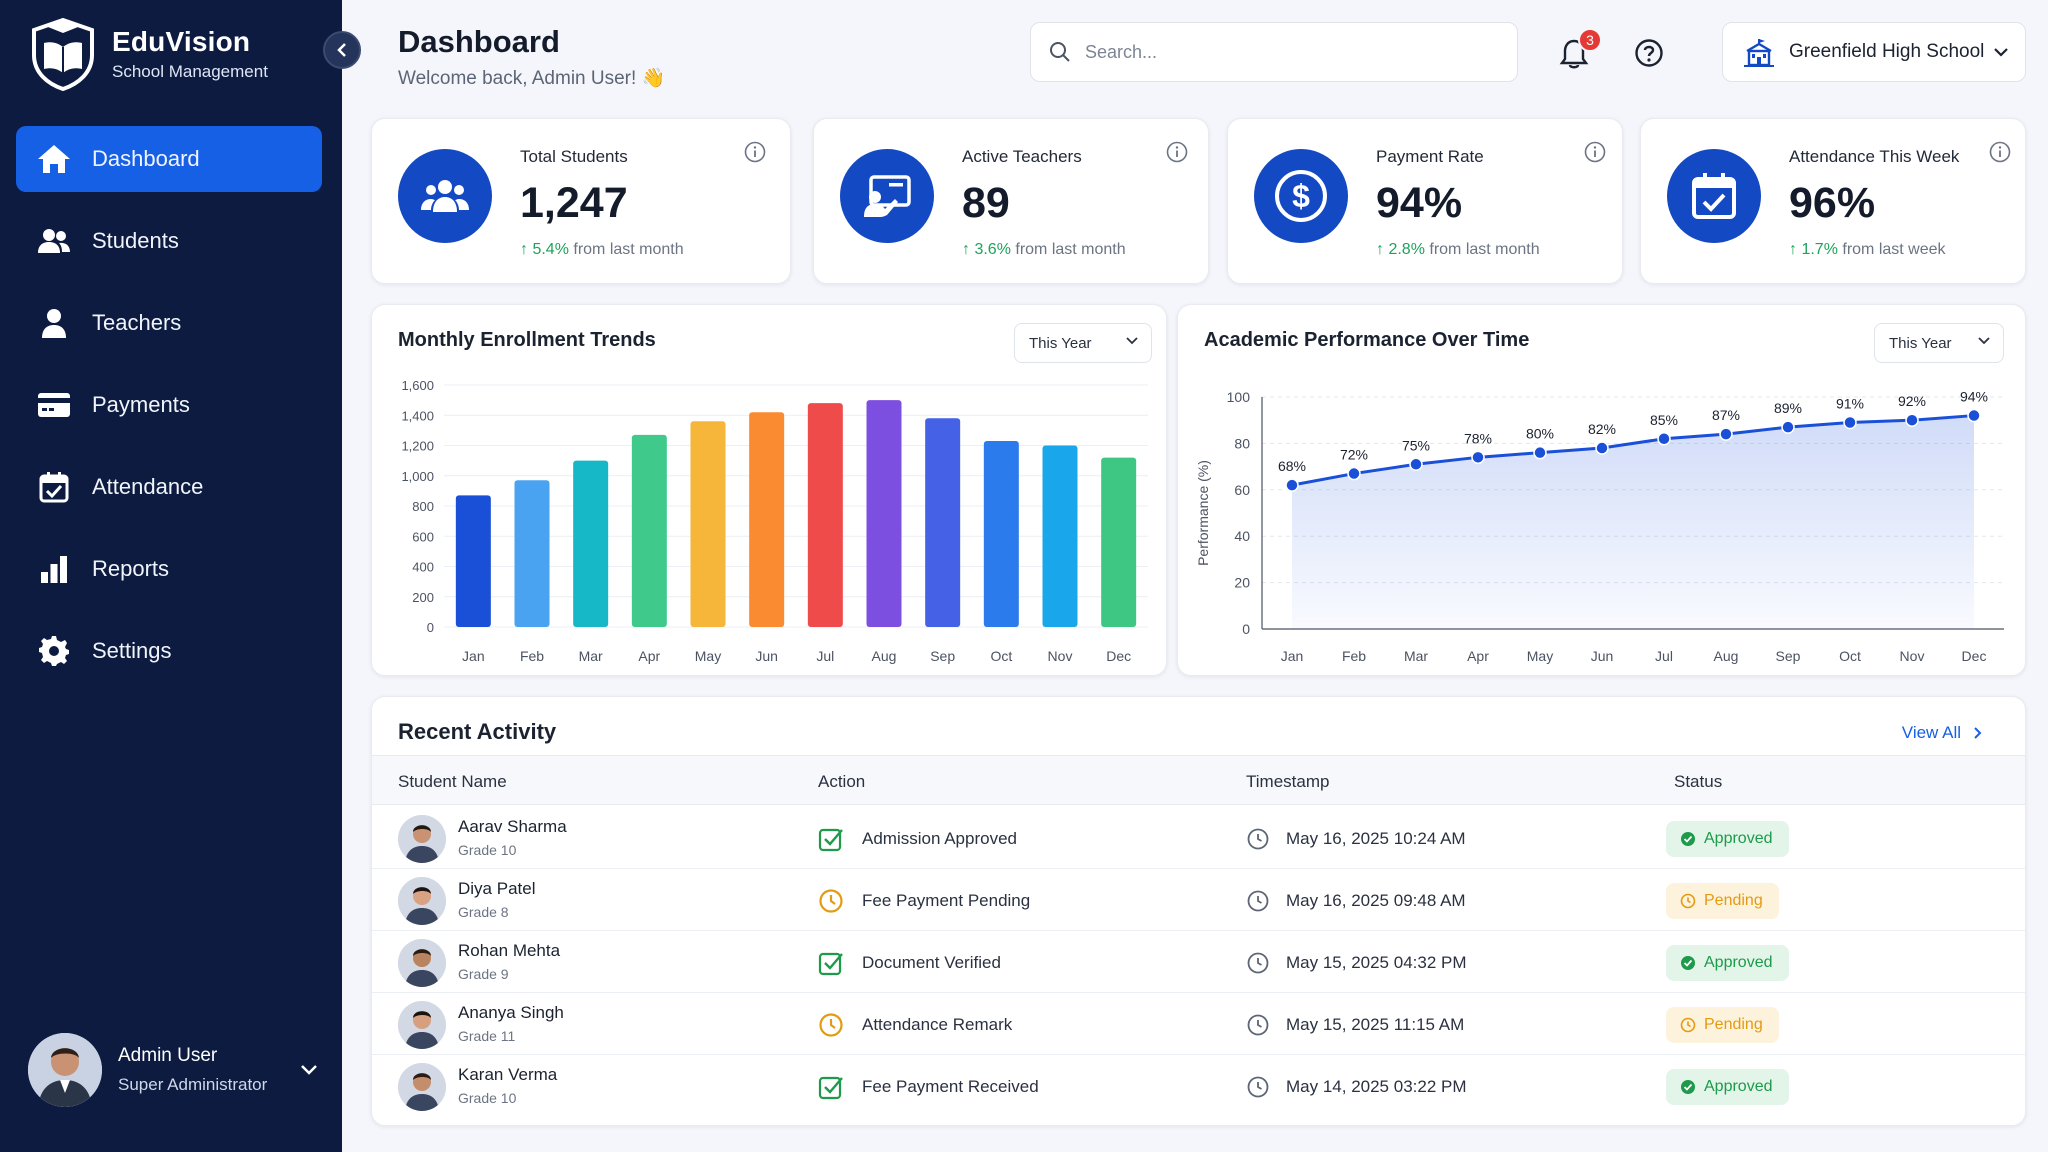 Image resolution: width=2048 pixels, height=1152 pixels. I want to click on y-tick-label: 20, so click(1242, 583).